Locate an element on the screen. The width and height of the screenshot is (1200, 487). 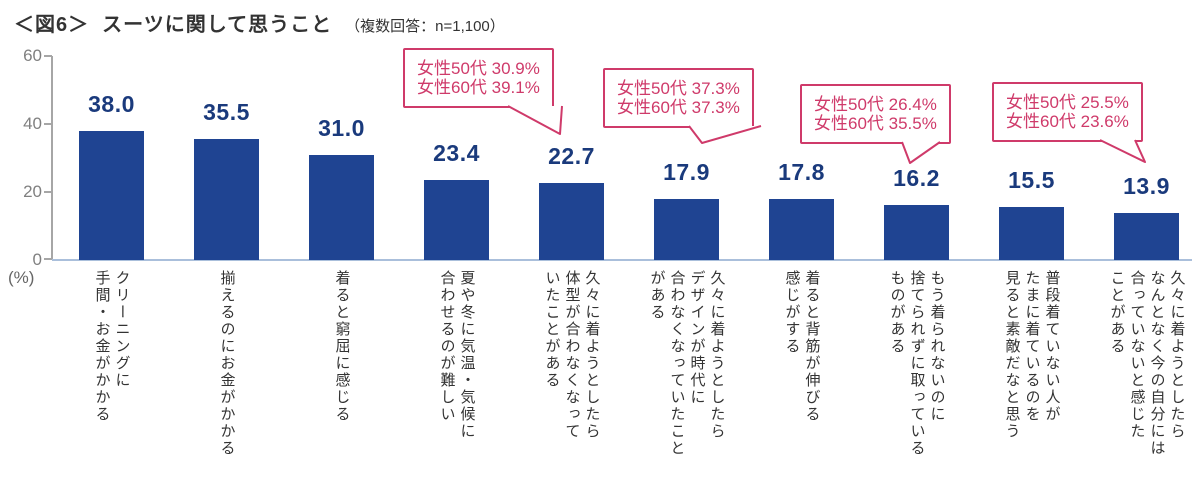
bar-value-label: 22.7 is located at coordinates (571, 155).